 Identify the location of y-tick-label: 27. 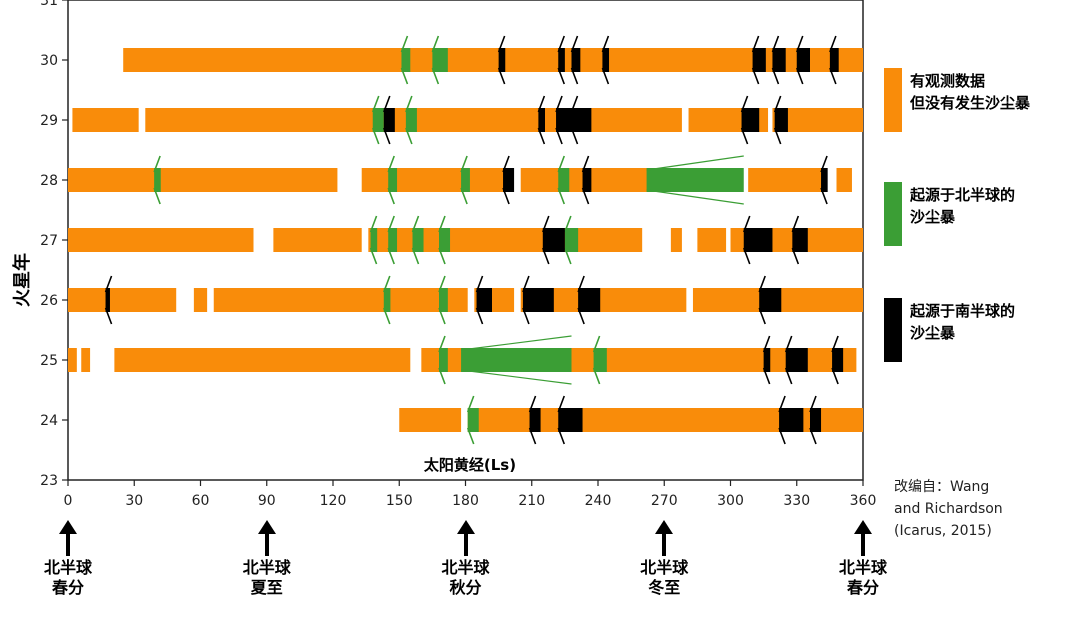
(49, 241).